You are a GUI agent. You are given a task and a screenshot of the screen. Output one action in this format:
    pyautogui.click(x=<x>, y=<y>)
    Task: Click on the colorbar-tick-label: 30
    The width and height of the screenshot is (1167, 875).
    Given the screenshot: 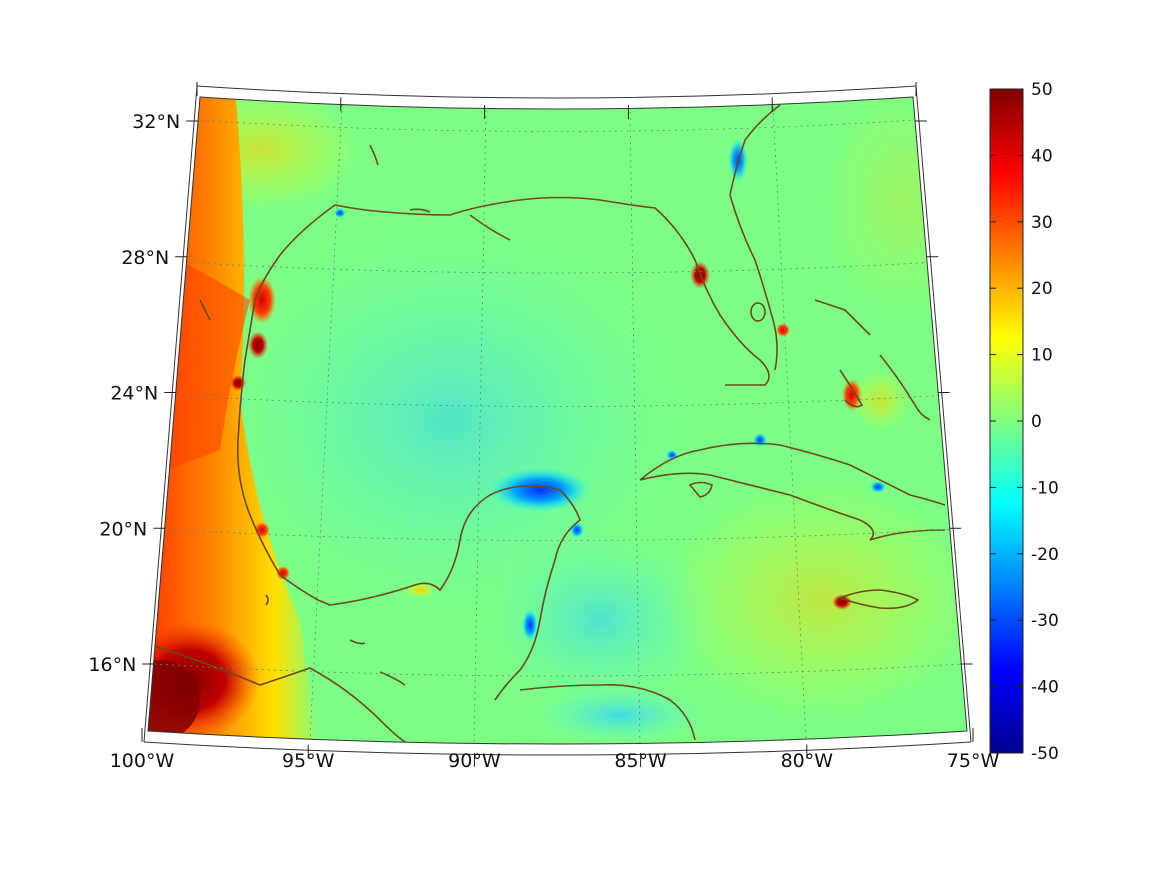 What is the action you would take?
    pyautogui.click(x=1042, y=223)
    